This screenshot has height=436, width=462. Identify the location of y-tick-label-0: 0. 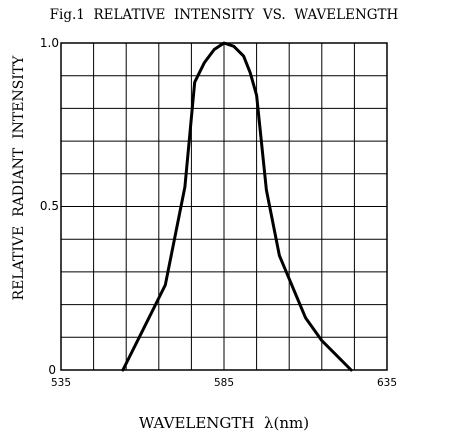
(52, 370).